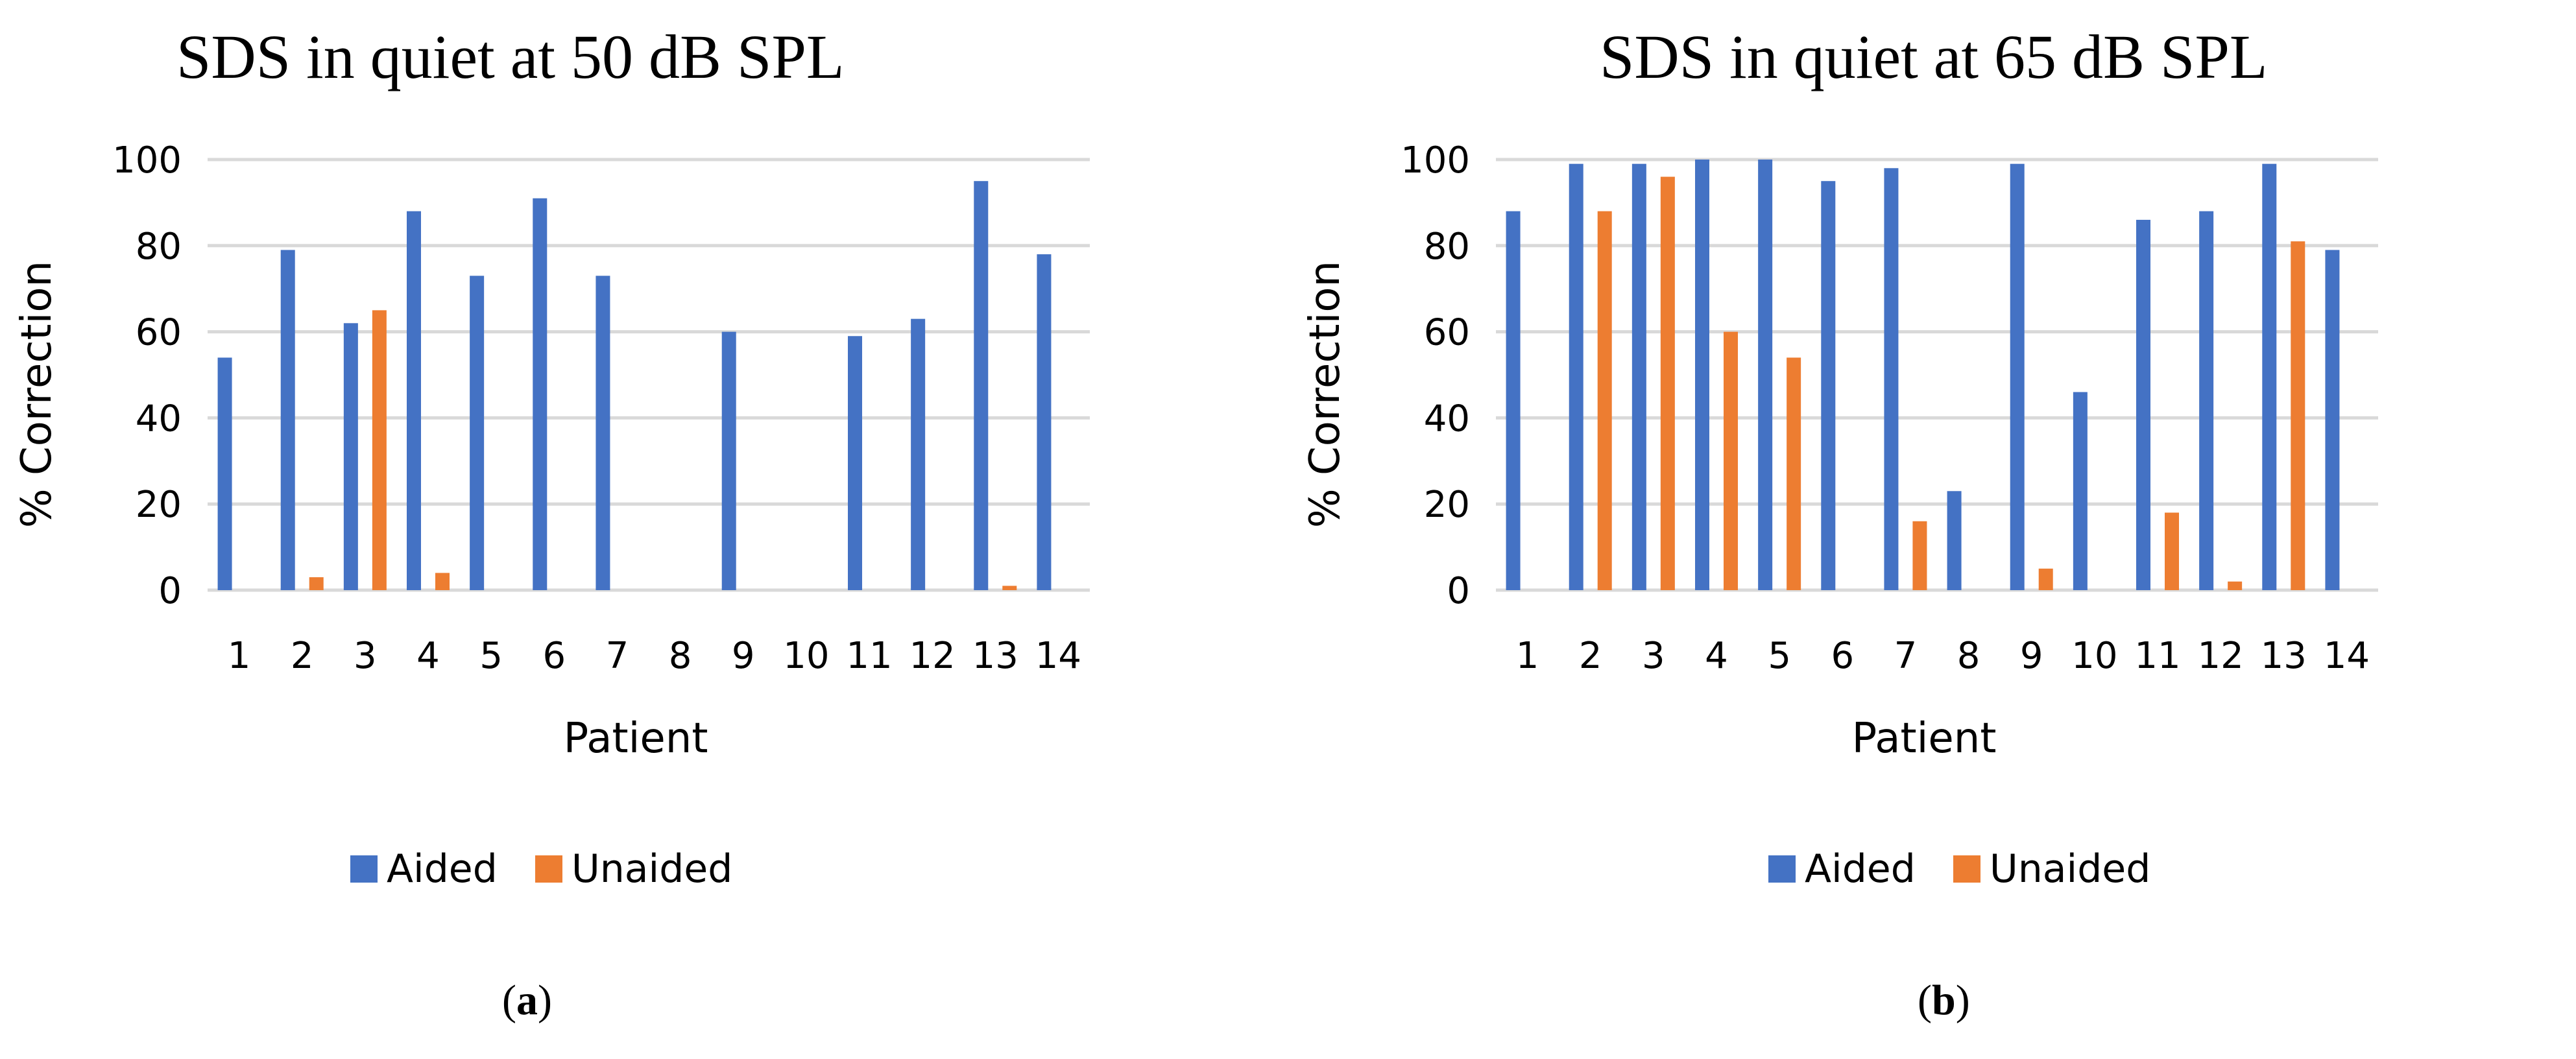 This screenshot has height=1059, width=2576. What do you see at coordinates (2347, 656) in the screenshot?
I see `x-tick-label: 14` at bounding box center [2347, 656].